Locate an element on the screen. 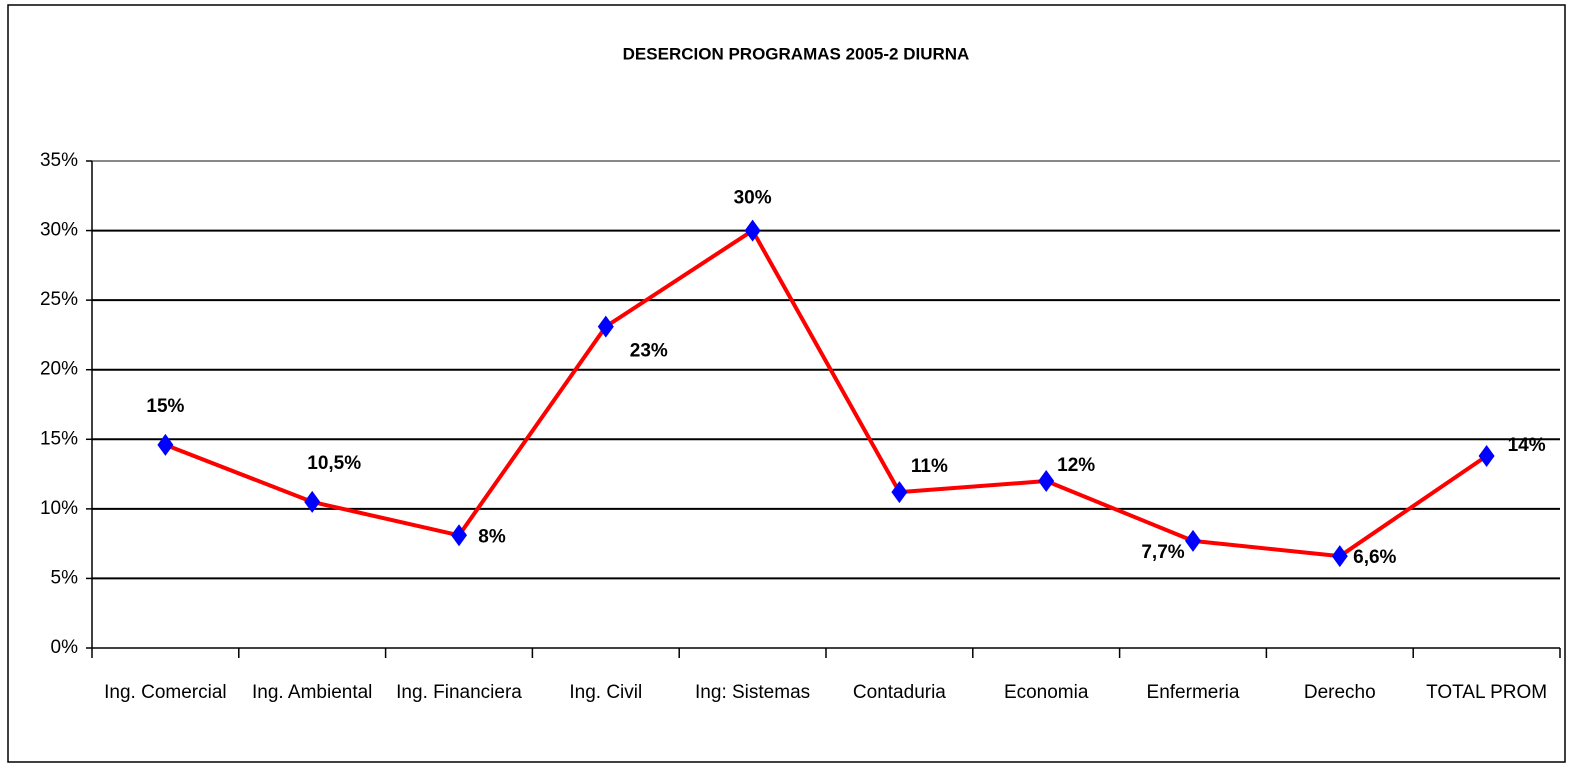 This screenshot has width=1593, height=770. data-label: 10,5% is located at coordinates (334, 463).